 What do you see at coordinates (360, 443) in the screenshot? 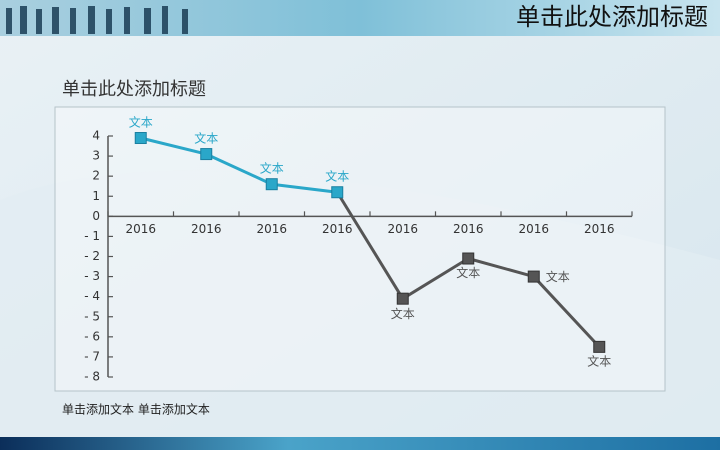
I see `footer-bar` at bounding box center [360, 443].